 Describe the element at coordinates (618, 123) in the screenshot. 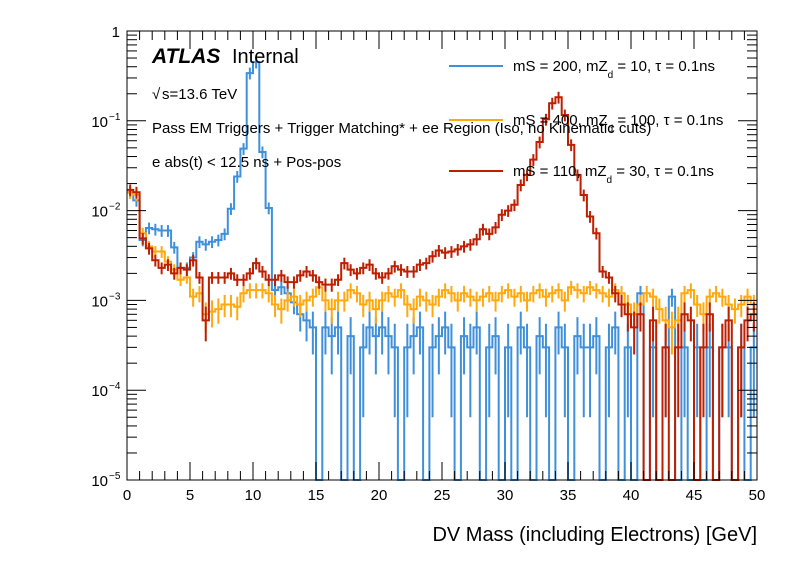

I see `legend-label: mS = 400, mZd = 100, τ = 0.1ns` at that location.